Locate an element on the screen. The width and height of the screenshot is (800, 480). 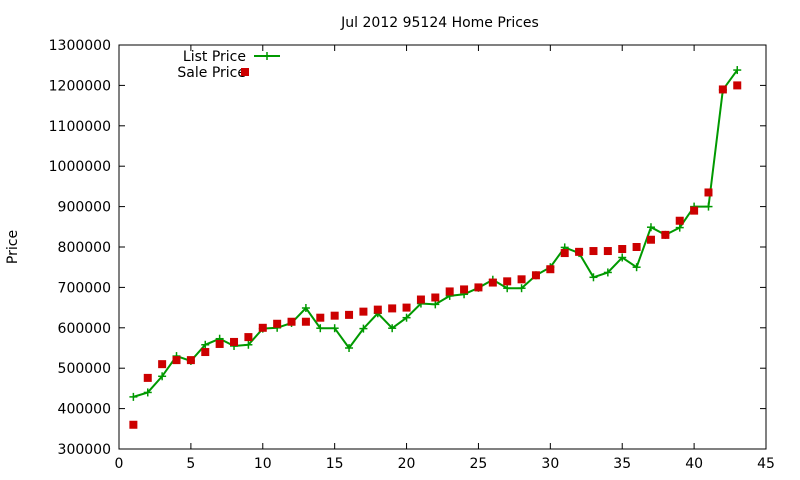
y-tick-label: 1300000 is located at coordinates (80, 46).